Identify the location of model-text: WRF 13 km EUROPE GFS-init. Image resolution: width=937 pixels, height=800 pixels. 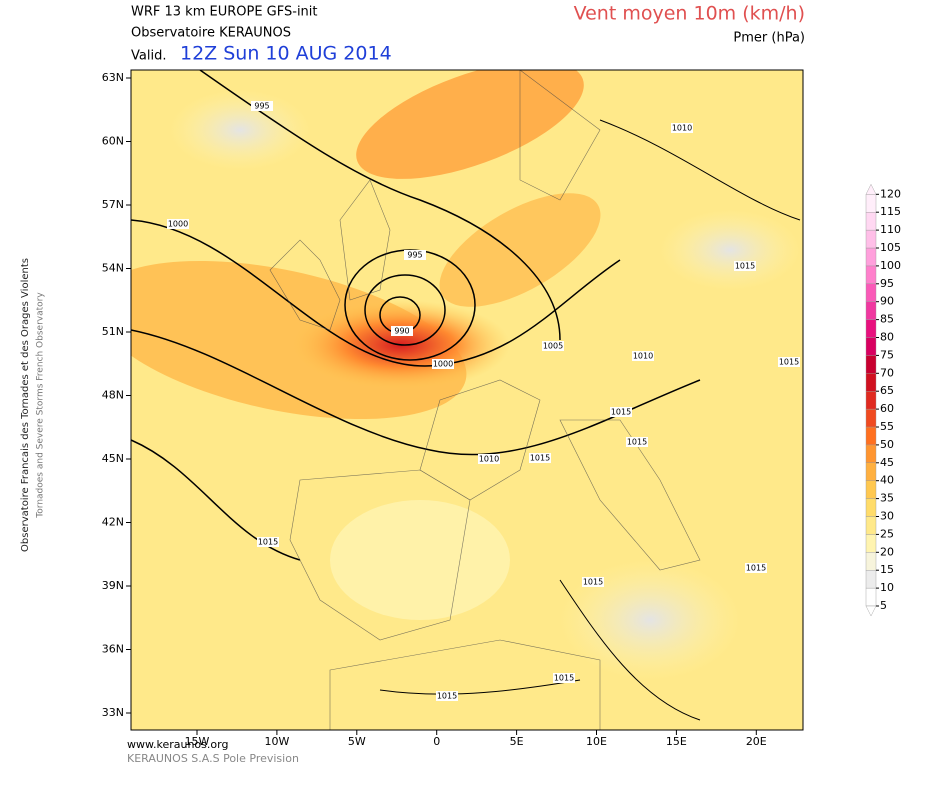
(224, 12).